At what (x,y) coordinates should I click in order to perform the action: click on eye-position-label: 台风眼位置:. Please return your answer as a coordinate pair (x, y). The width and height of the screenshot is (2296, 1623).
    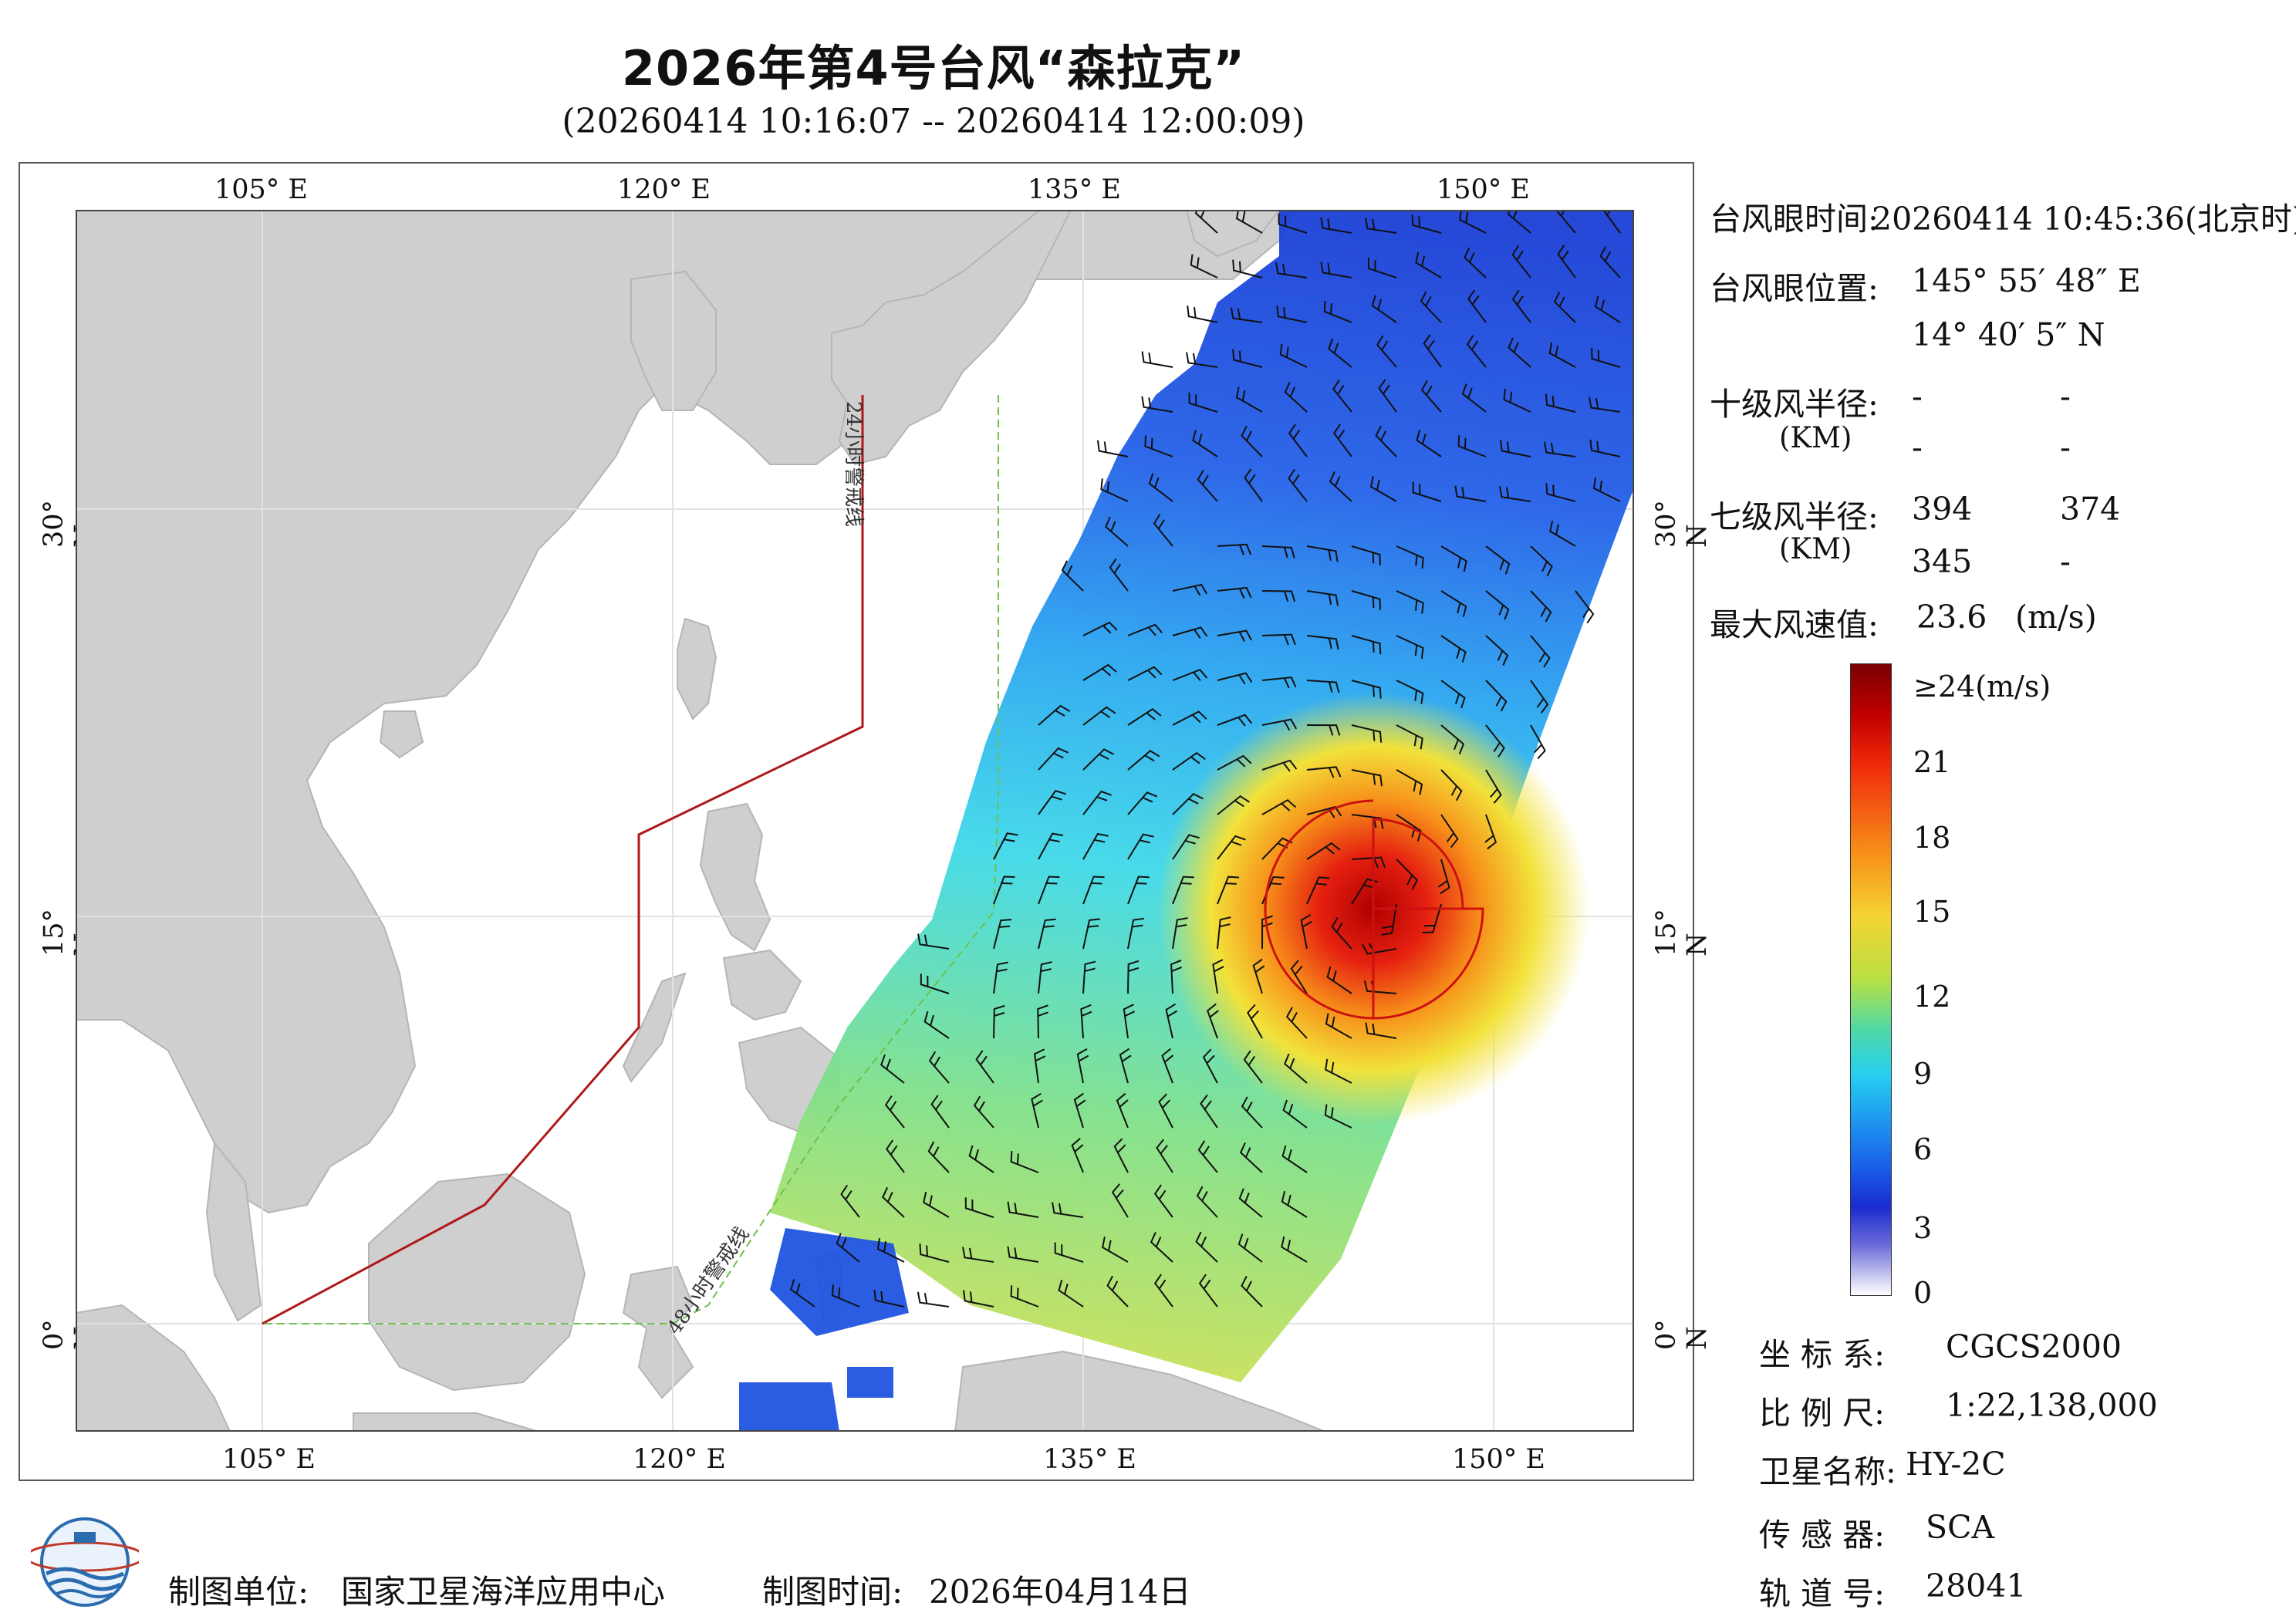
    Looking at the image, I should click on (1794, 288).